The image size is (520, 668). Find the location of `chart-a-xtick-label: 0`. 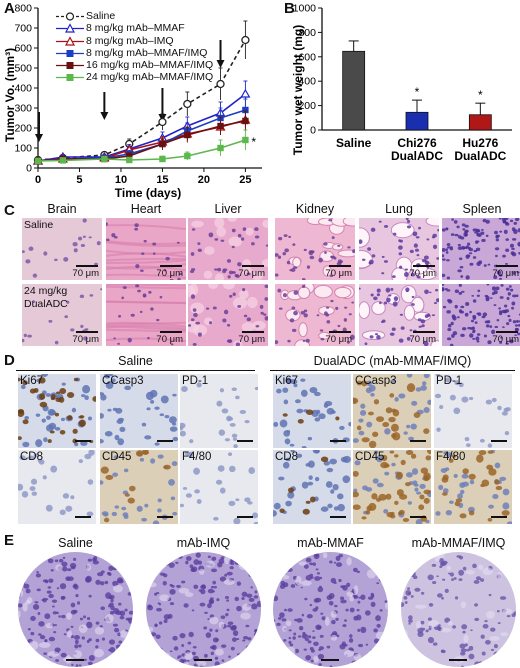

chart-a-xtick-label: 0 is located at coordinates (38, 180).